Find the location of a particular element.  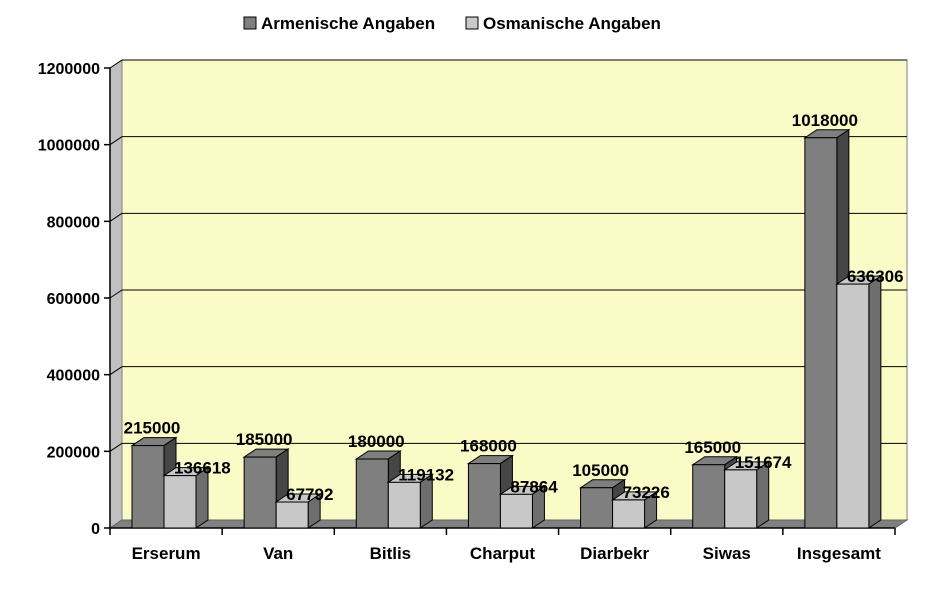

x-tick-label: Erserum is located at coordinates (166, 553).